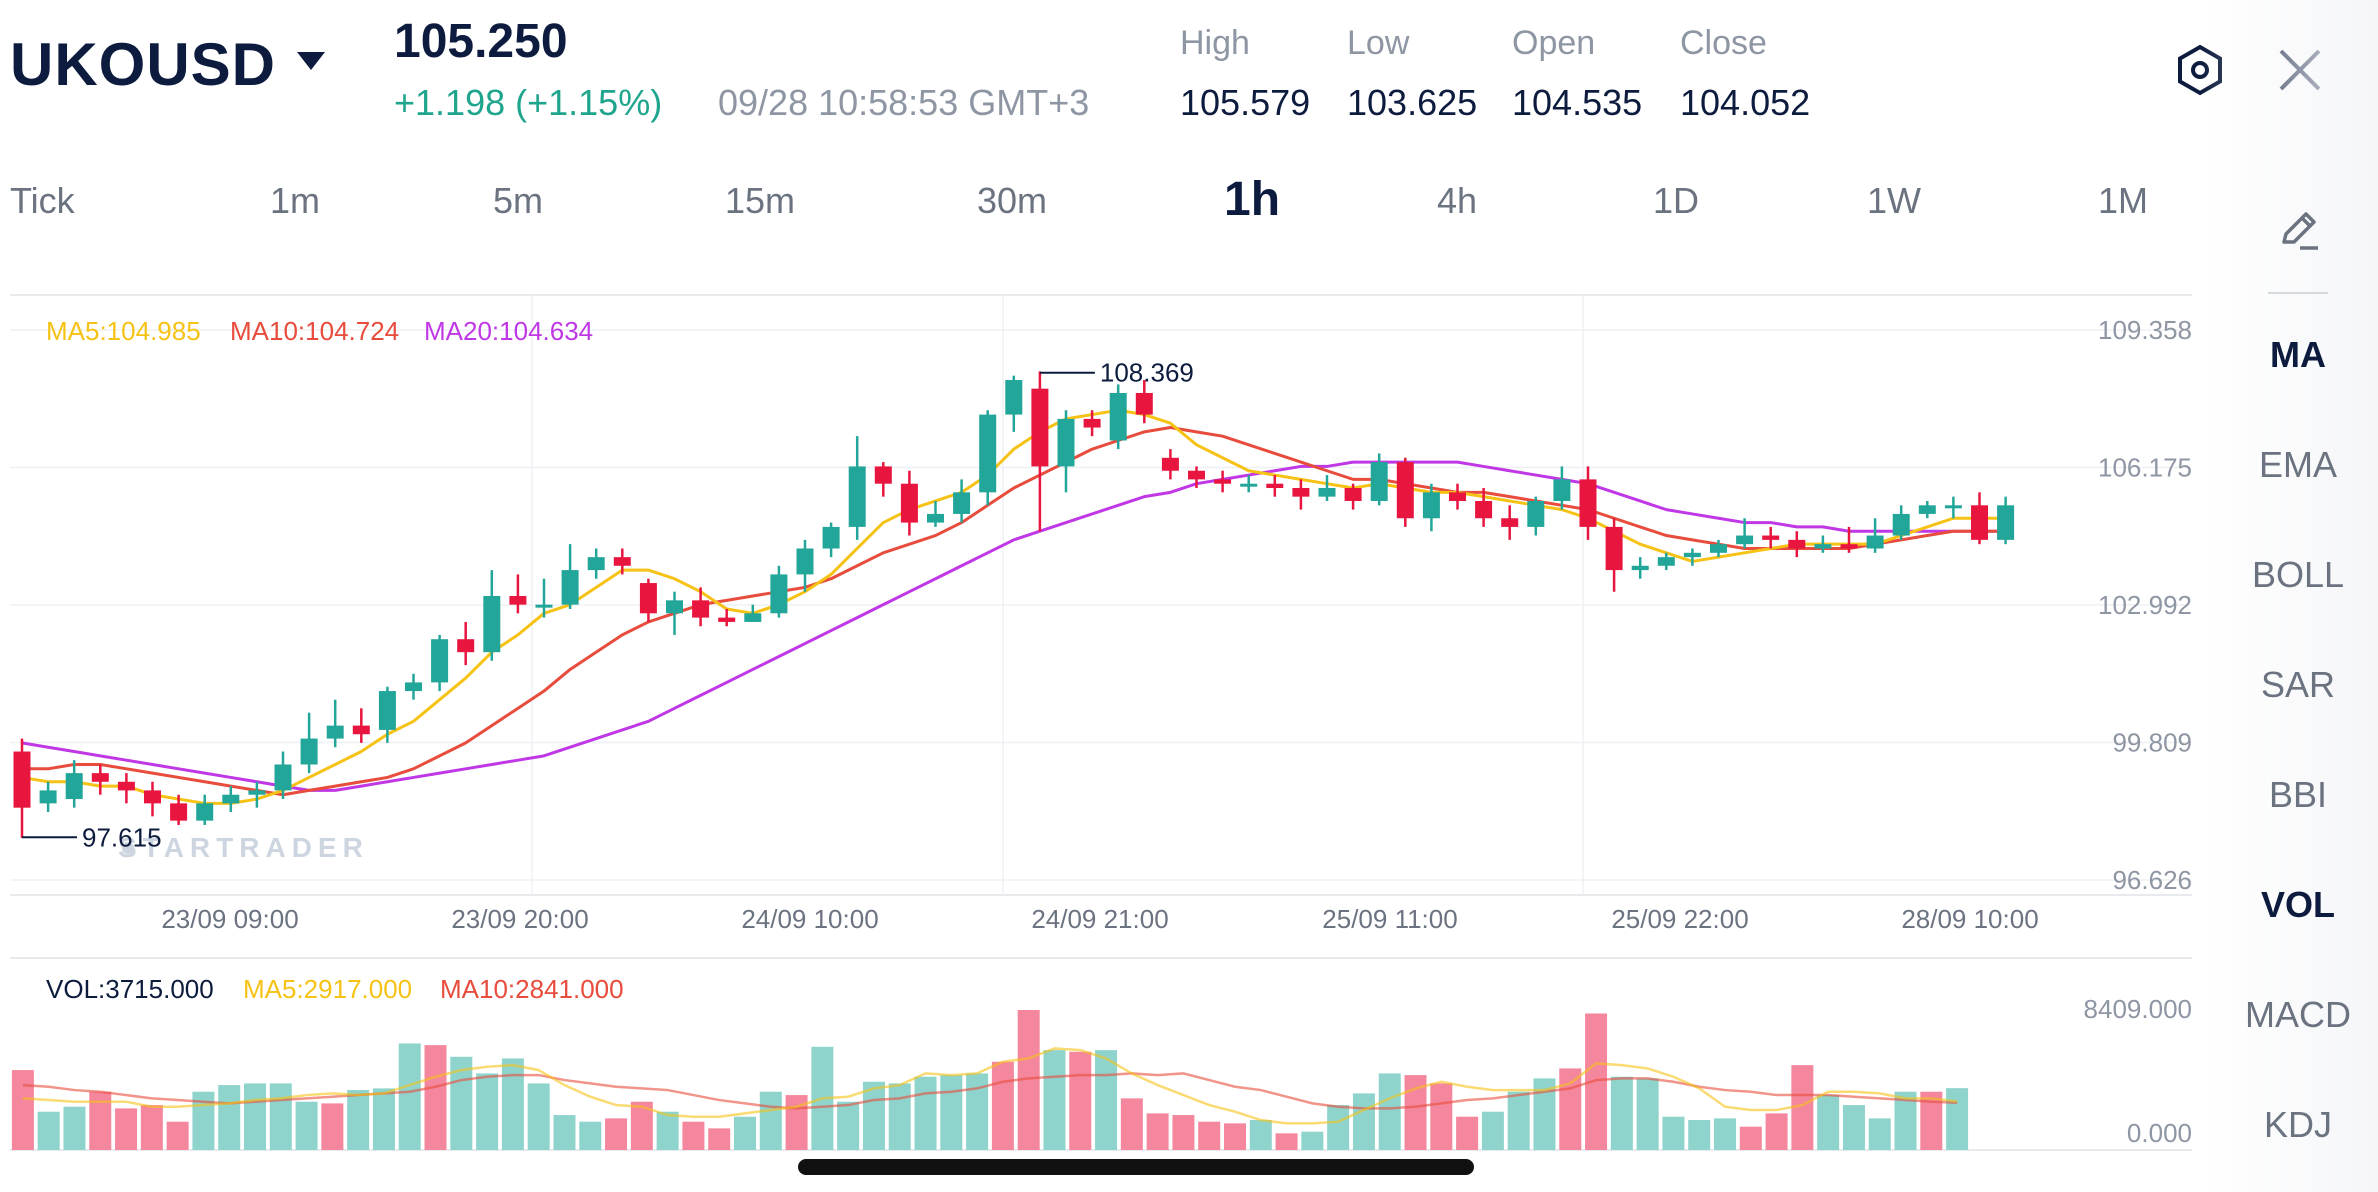  Describe the element at coordinates (1252, 199) in the screenshot. I see `tab-1h: 1h` at that location.